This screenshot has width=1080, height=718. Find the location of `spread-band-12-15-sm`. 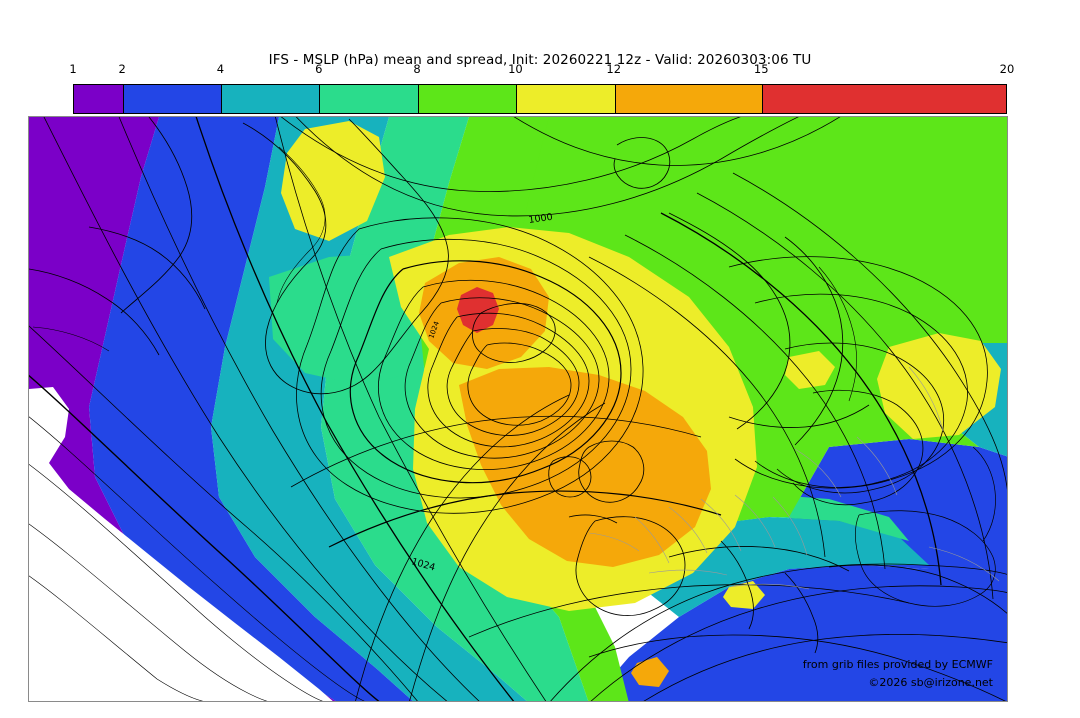

spread-band-12-15-sm is located at coordinates (650, 672).